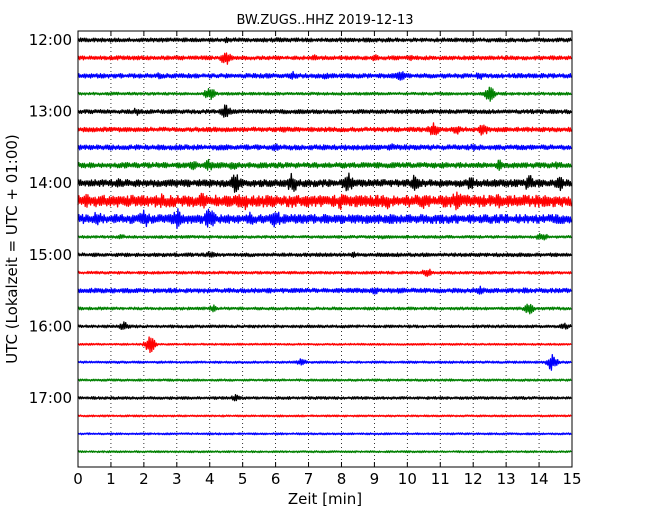 This screenshot has width=650, height=520. Describe the element at coordinates (473, 479) in the screenshot. I see `x-tick-label: 12` at that location.